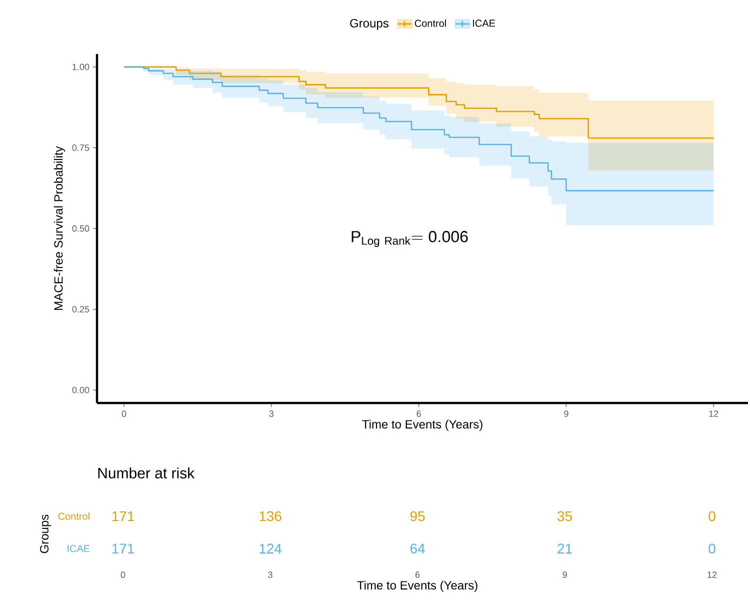 This screenshot has width=750, height=612. What do you see at coordinates (271, 549) in the screenshot?
I see `data-label: 124` at bounding box center [271, 549].